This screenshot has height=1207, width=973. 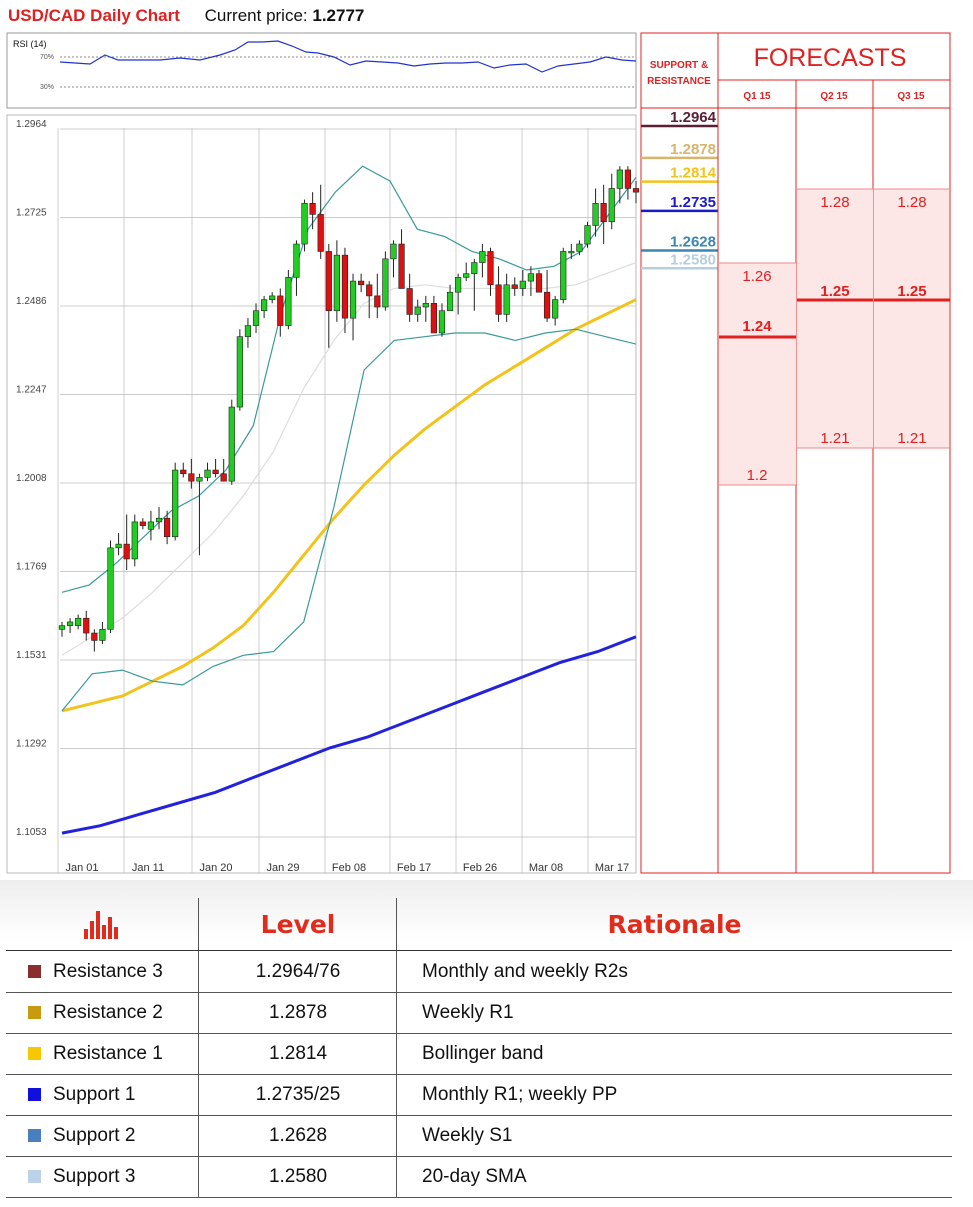 What do you see at coordinates (81, 868) in the screenshot?
I see `x-tick-label: Jan 01` at bounding box center [81, 868].